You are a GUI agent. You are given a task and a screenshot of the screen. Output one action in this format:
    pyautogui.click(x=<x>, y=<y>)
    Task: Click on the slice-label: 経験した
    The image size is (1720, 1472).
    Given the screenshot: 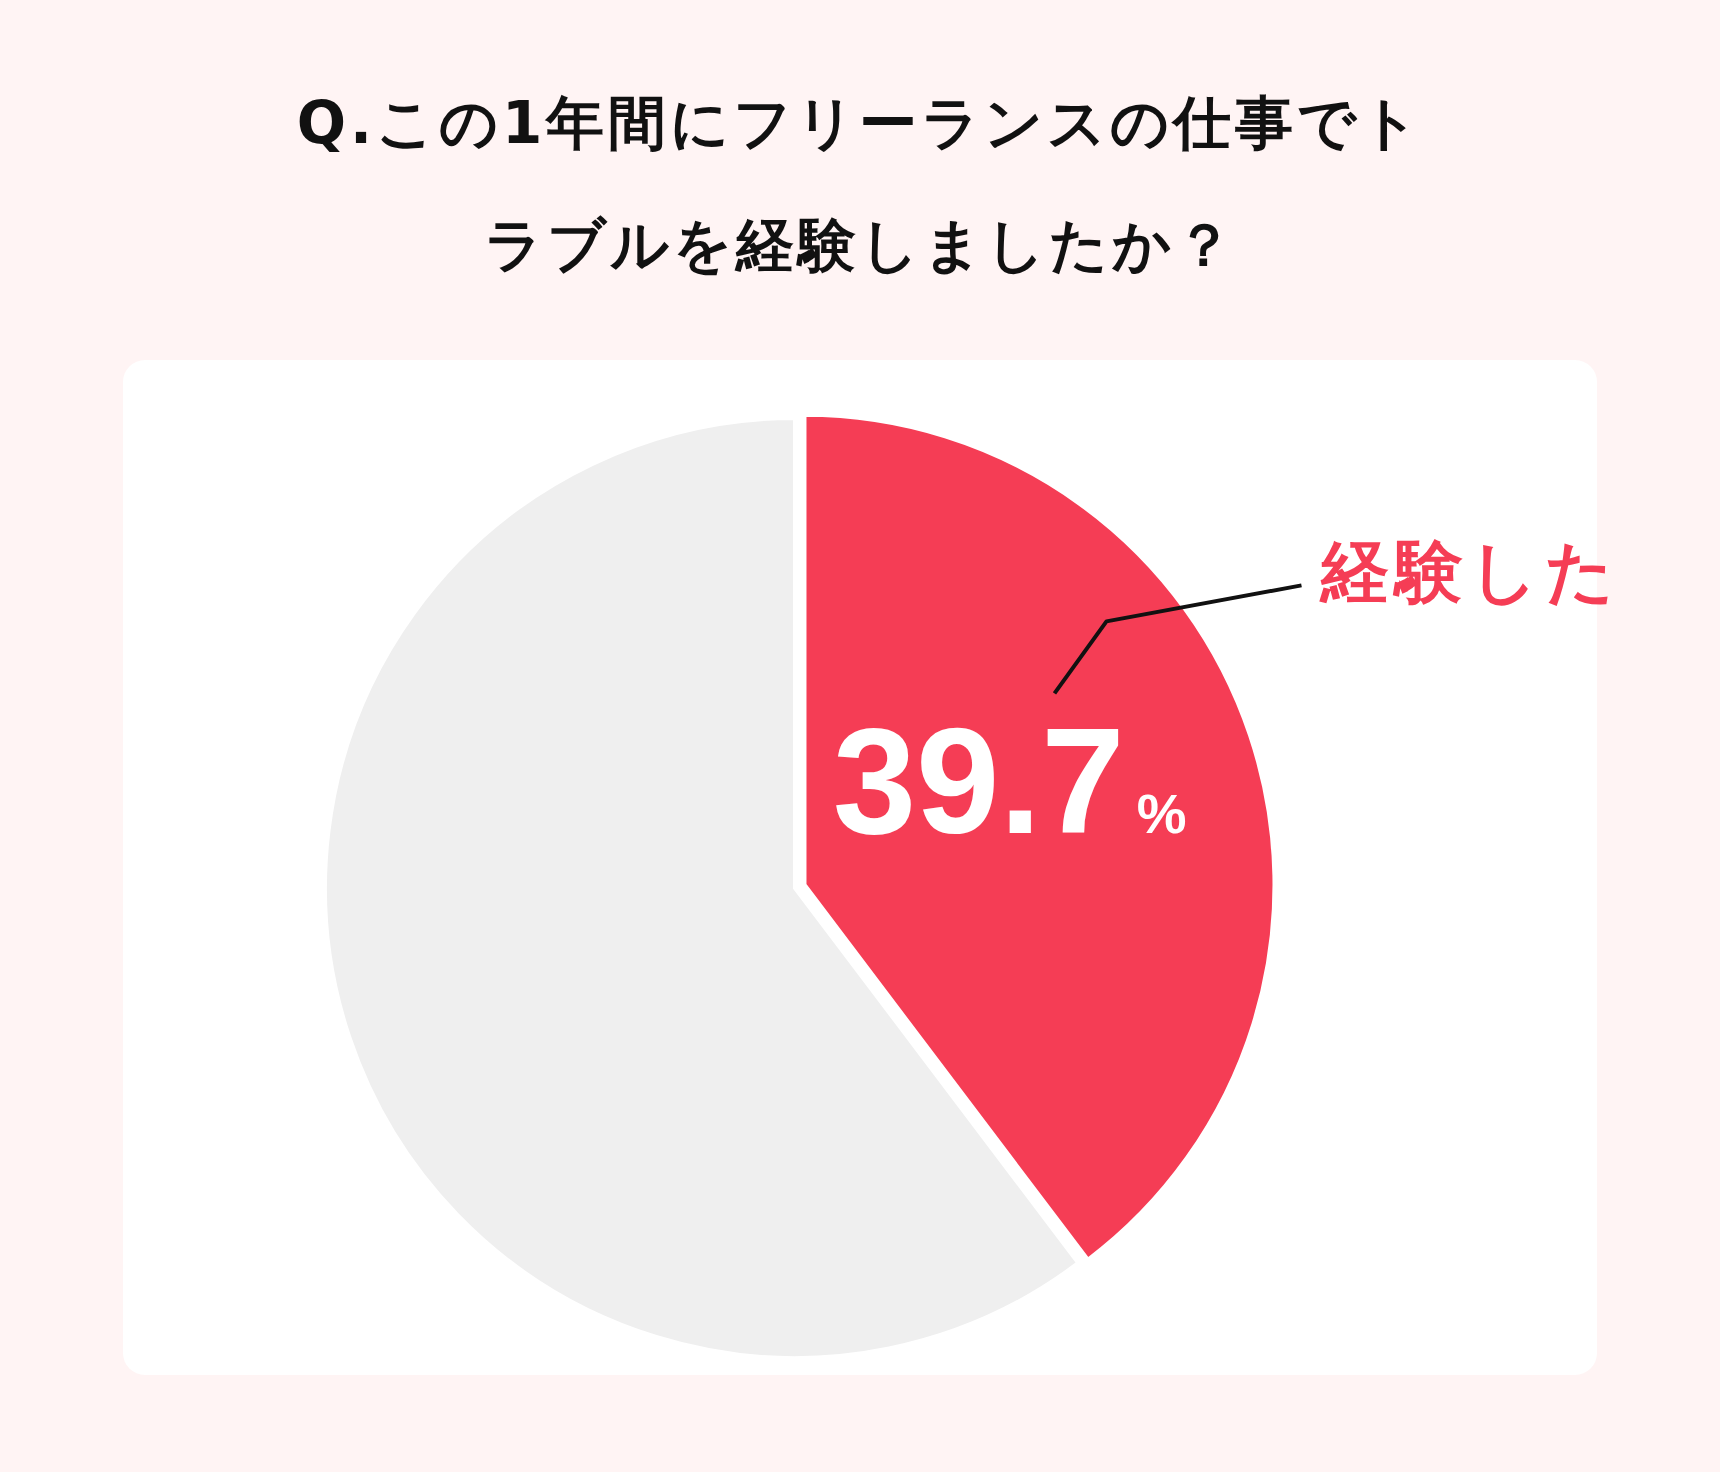 What is the action you would take?
    pyautogui.click(x=1470, y=572)
    